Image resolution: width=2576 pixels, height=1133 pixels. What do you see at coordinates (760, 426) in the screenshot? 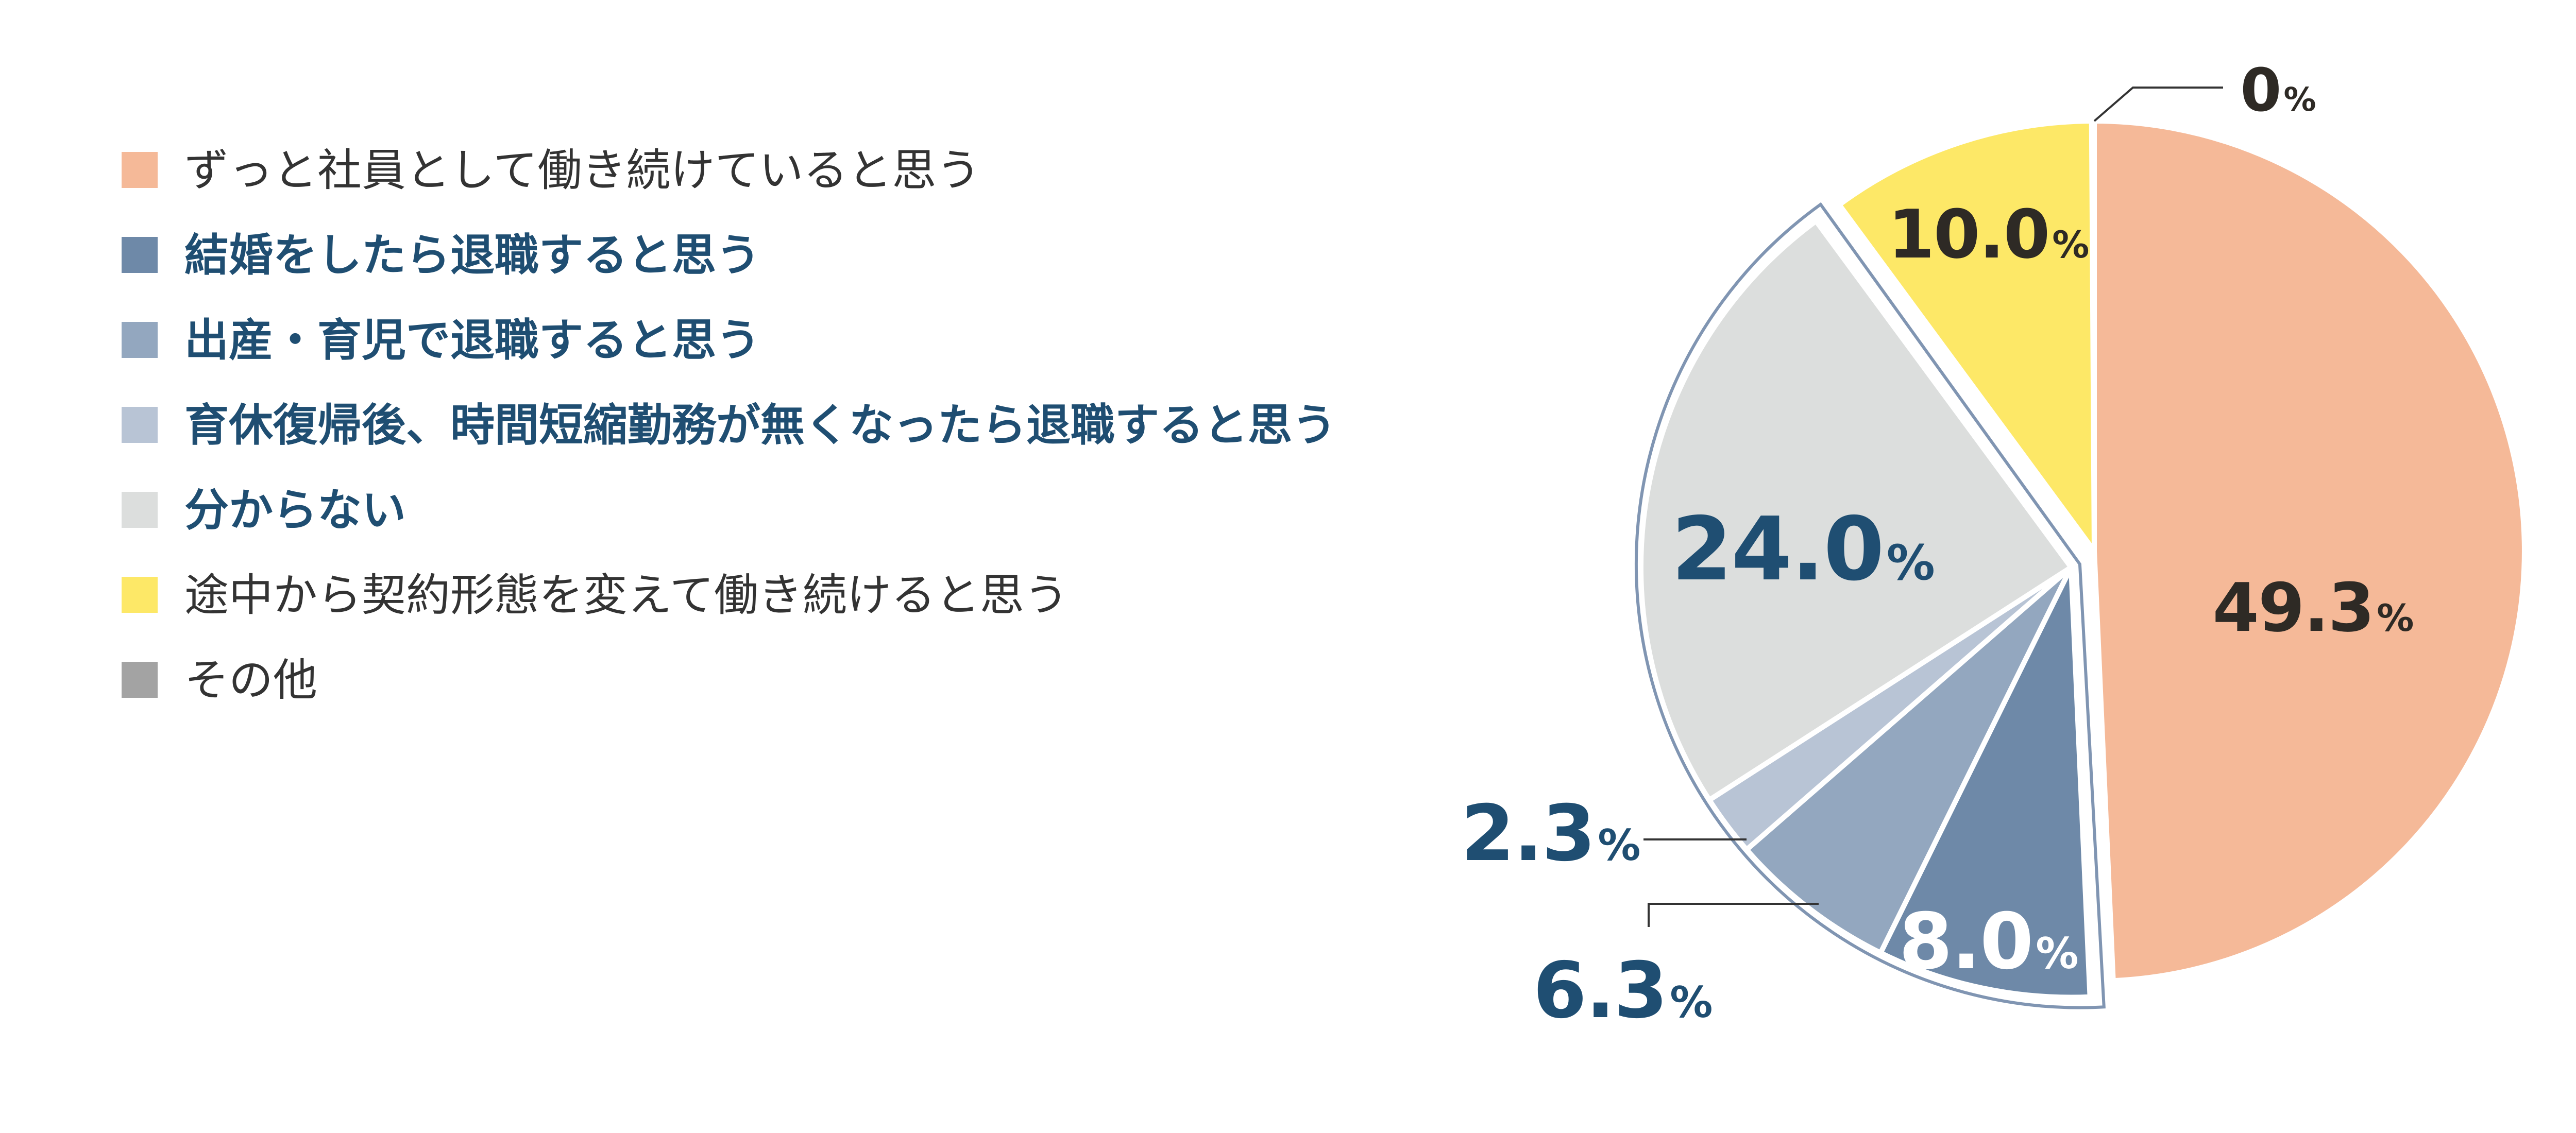
I see `legend-label: 育休復帰後、時間短縮勤務が無くなったら退職すると思う` at bounding box center [760, 426].